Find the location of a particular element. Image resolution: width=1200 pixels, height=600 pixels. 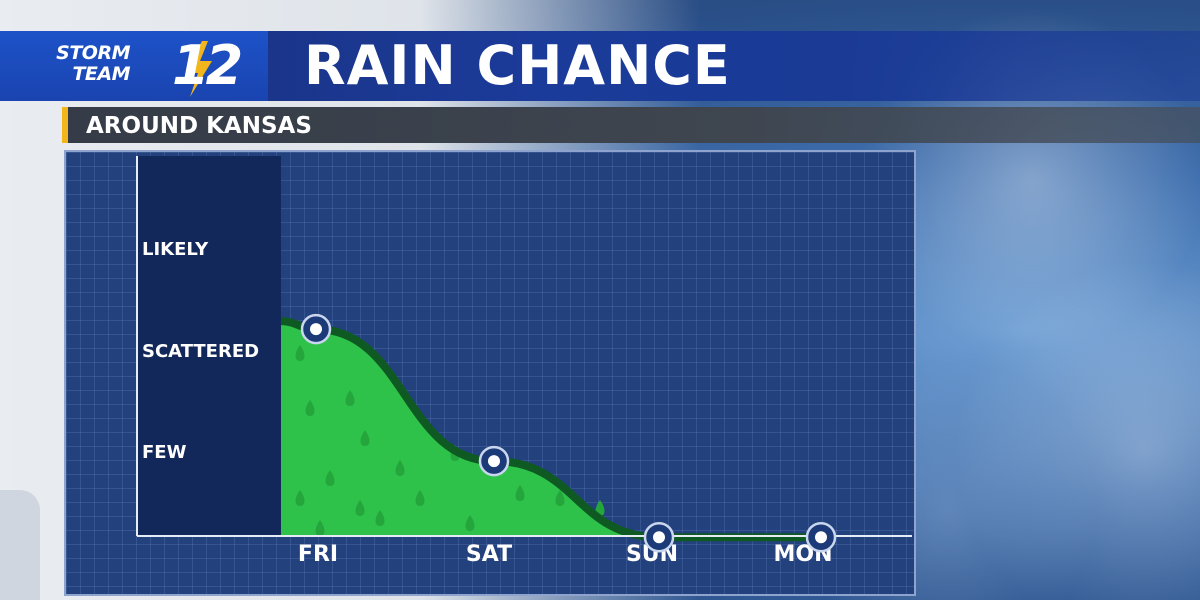

background-shape is located at coordinates (20, 545).